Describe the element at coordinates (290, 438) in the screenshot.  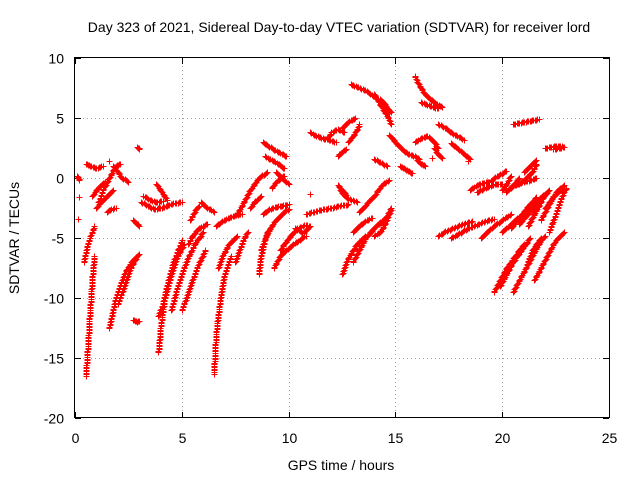
I see `x-tick-label: 10` at that location.